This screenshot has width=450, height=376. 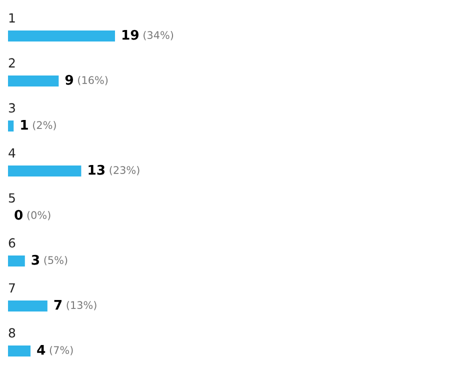 I want to click on y-tick-label: 2, so click(x=11, y=63).